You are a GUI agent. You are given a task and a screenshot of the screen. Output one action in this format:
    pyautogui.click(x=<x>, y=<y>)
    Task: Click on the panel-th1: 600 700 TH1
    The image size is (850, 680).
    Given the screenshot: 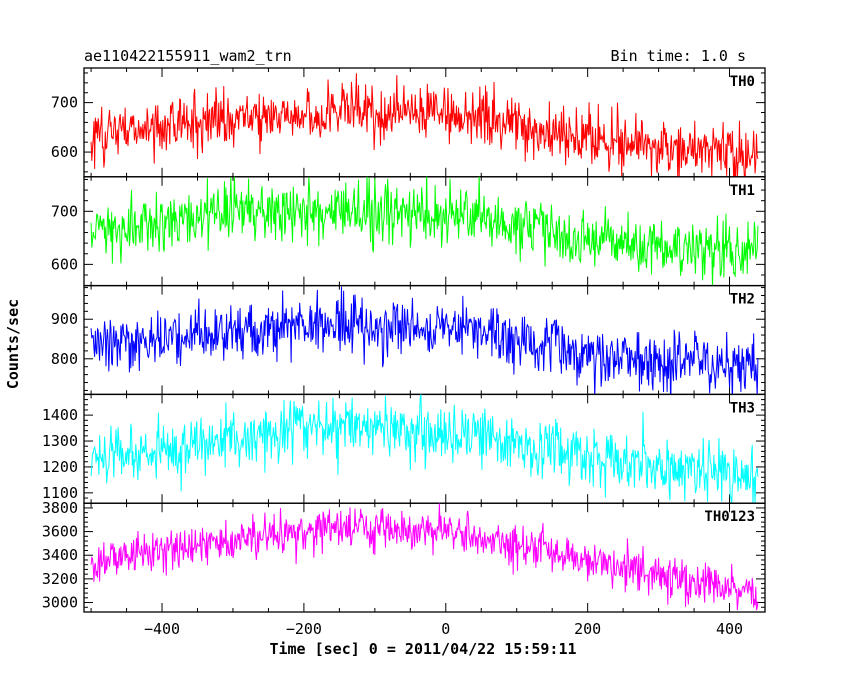 What is the action you would take?
    pyautogui.click(x=408, y=231)
    